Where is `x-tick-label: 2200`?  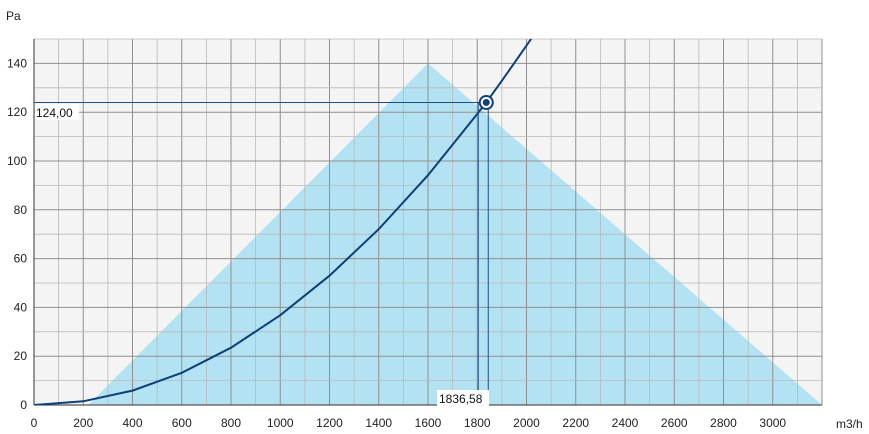 x-tick-label: 2200 is located at coordinates (575, 423).